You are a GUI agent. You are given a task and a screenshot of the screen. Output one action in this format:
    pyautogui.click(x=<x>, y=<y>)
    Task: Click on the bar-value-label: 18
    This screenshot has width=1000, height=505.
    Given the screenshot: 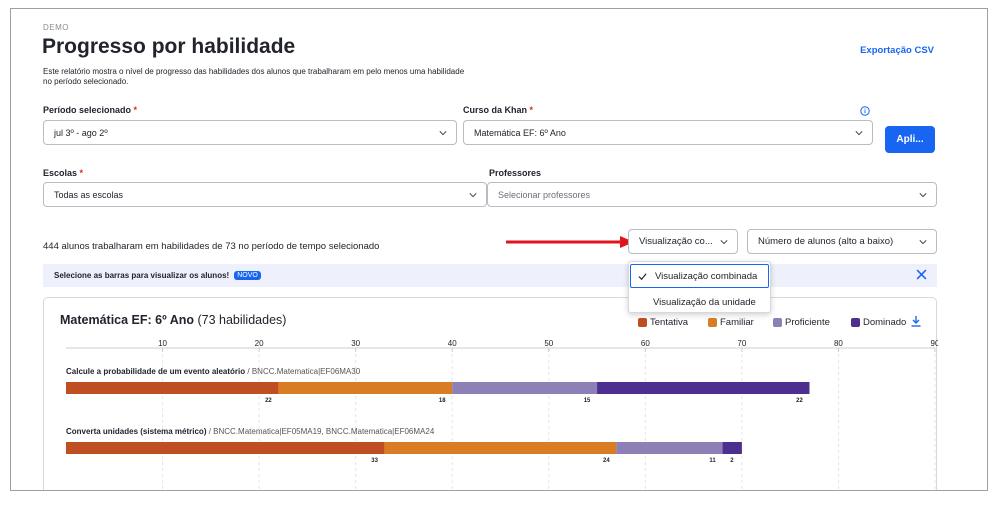 What is the action you would take?
    pyautogui.click(x=442, y=401)
    